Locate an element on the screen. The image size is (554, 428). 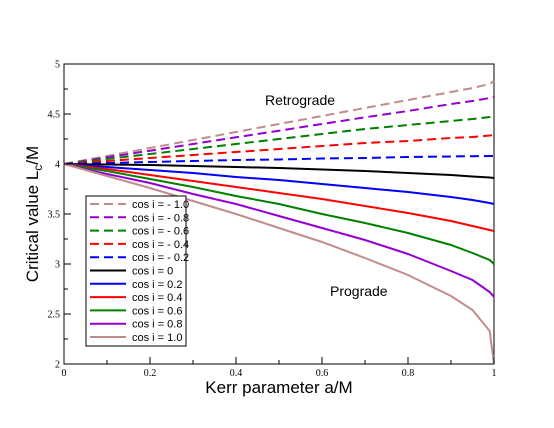
y-tick-label-4: 4 is located at coordinates (57, 165).